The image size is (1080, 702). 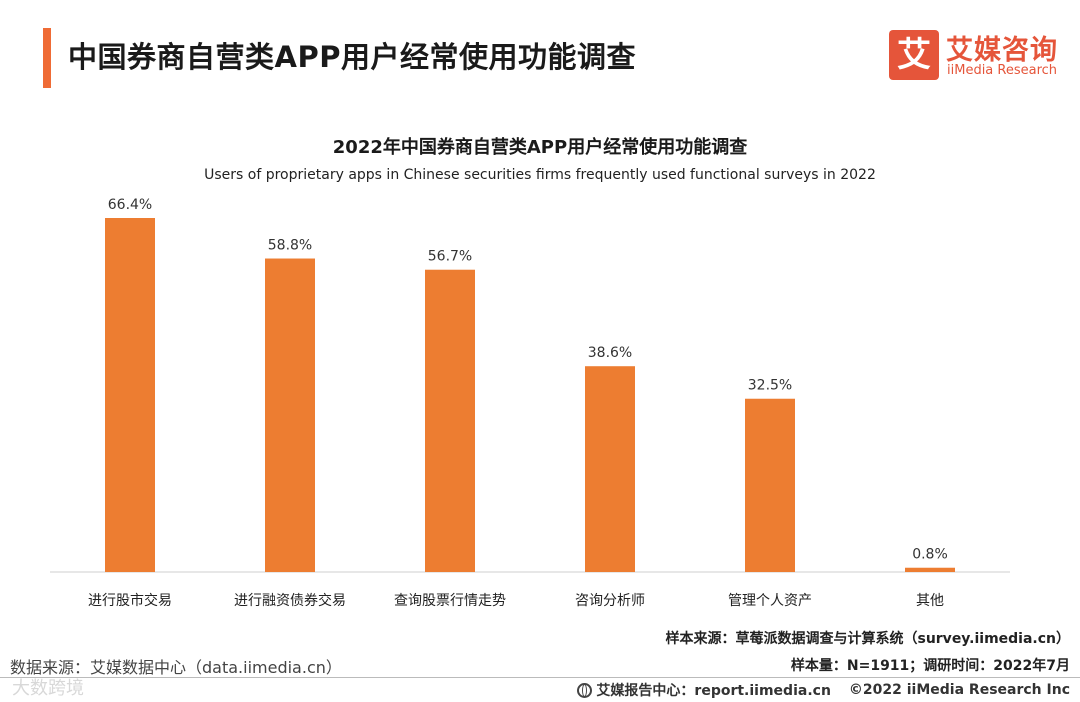 I want to click on data-label-4: 38.6%, so click(x=610, y=353).